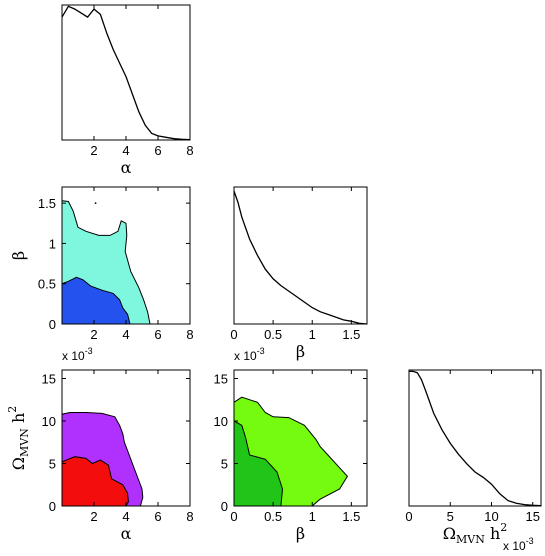 This screenshot has width=545, height=556. What do you see at coordinates (12, 409) in the screenshot?
I see `y-axis-label-sup: 2` at bounding box center [12, 409].